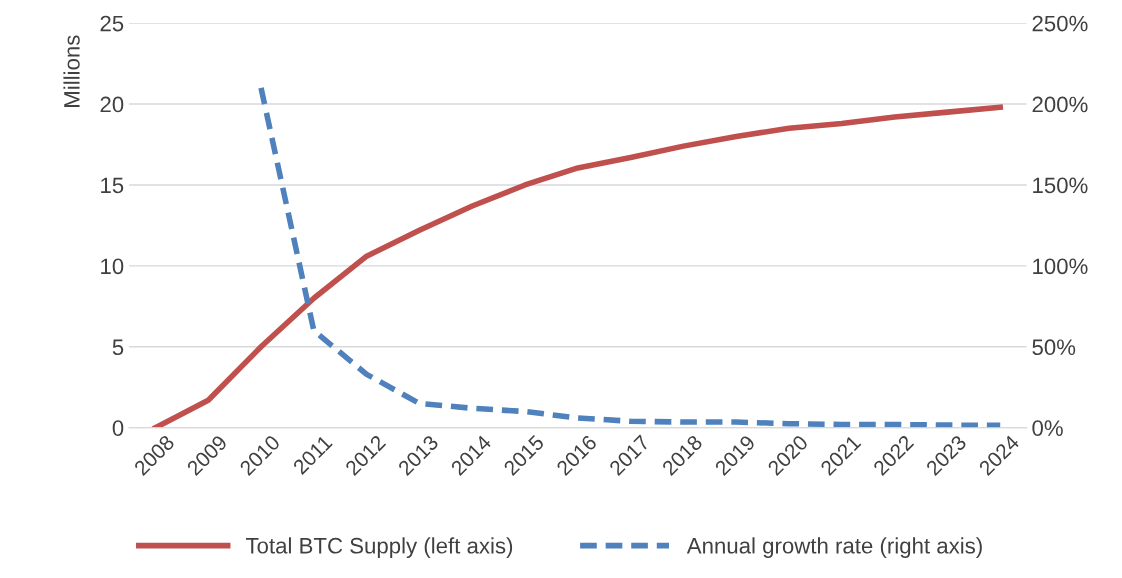 The width and height of the screenshot is (1122, 578). What do you see at coordinates (379, 547) in the screenshot?
I see `legend-label: Total BTC Supply (left axis)` at bounding box center [379, 547].